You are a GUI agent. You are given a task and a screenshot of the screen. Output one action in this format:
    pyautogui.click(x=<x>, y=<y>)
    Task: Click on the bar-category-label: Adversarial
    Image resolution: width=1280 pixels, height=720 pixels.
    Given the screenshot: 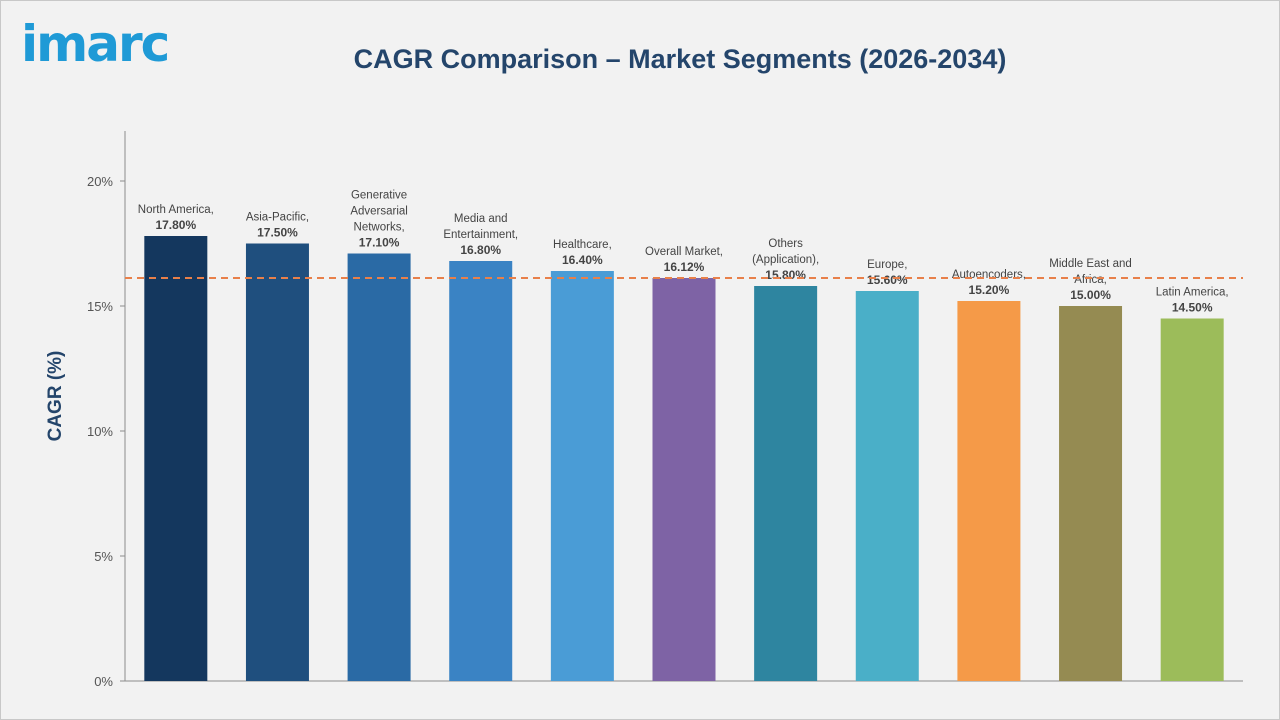 What is the action you would take?
    pyautogui.click(x=379, y=212)
    